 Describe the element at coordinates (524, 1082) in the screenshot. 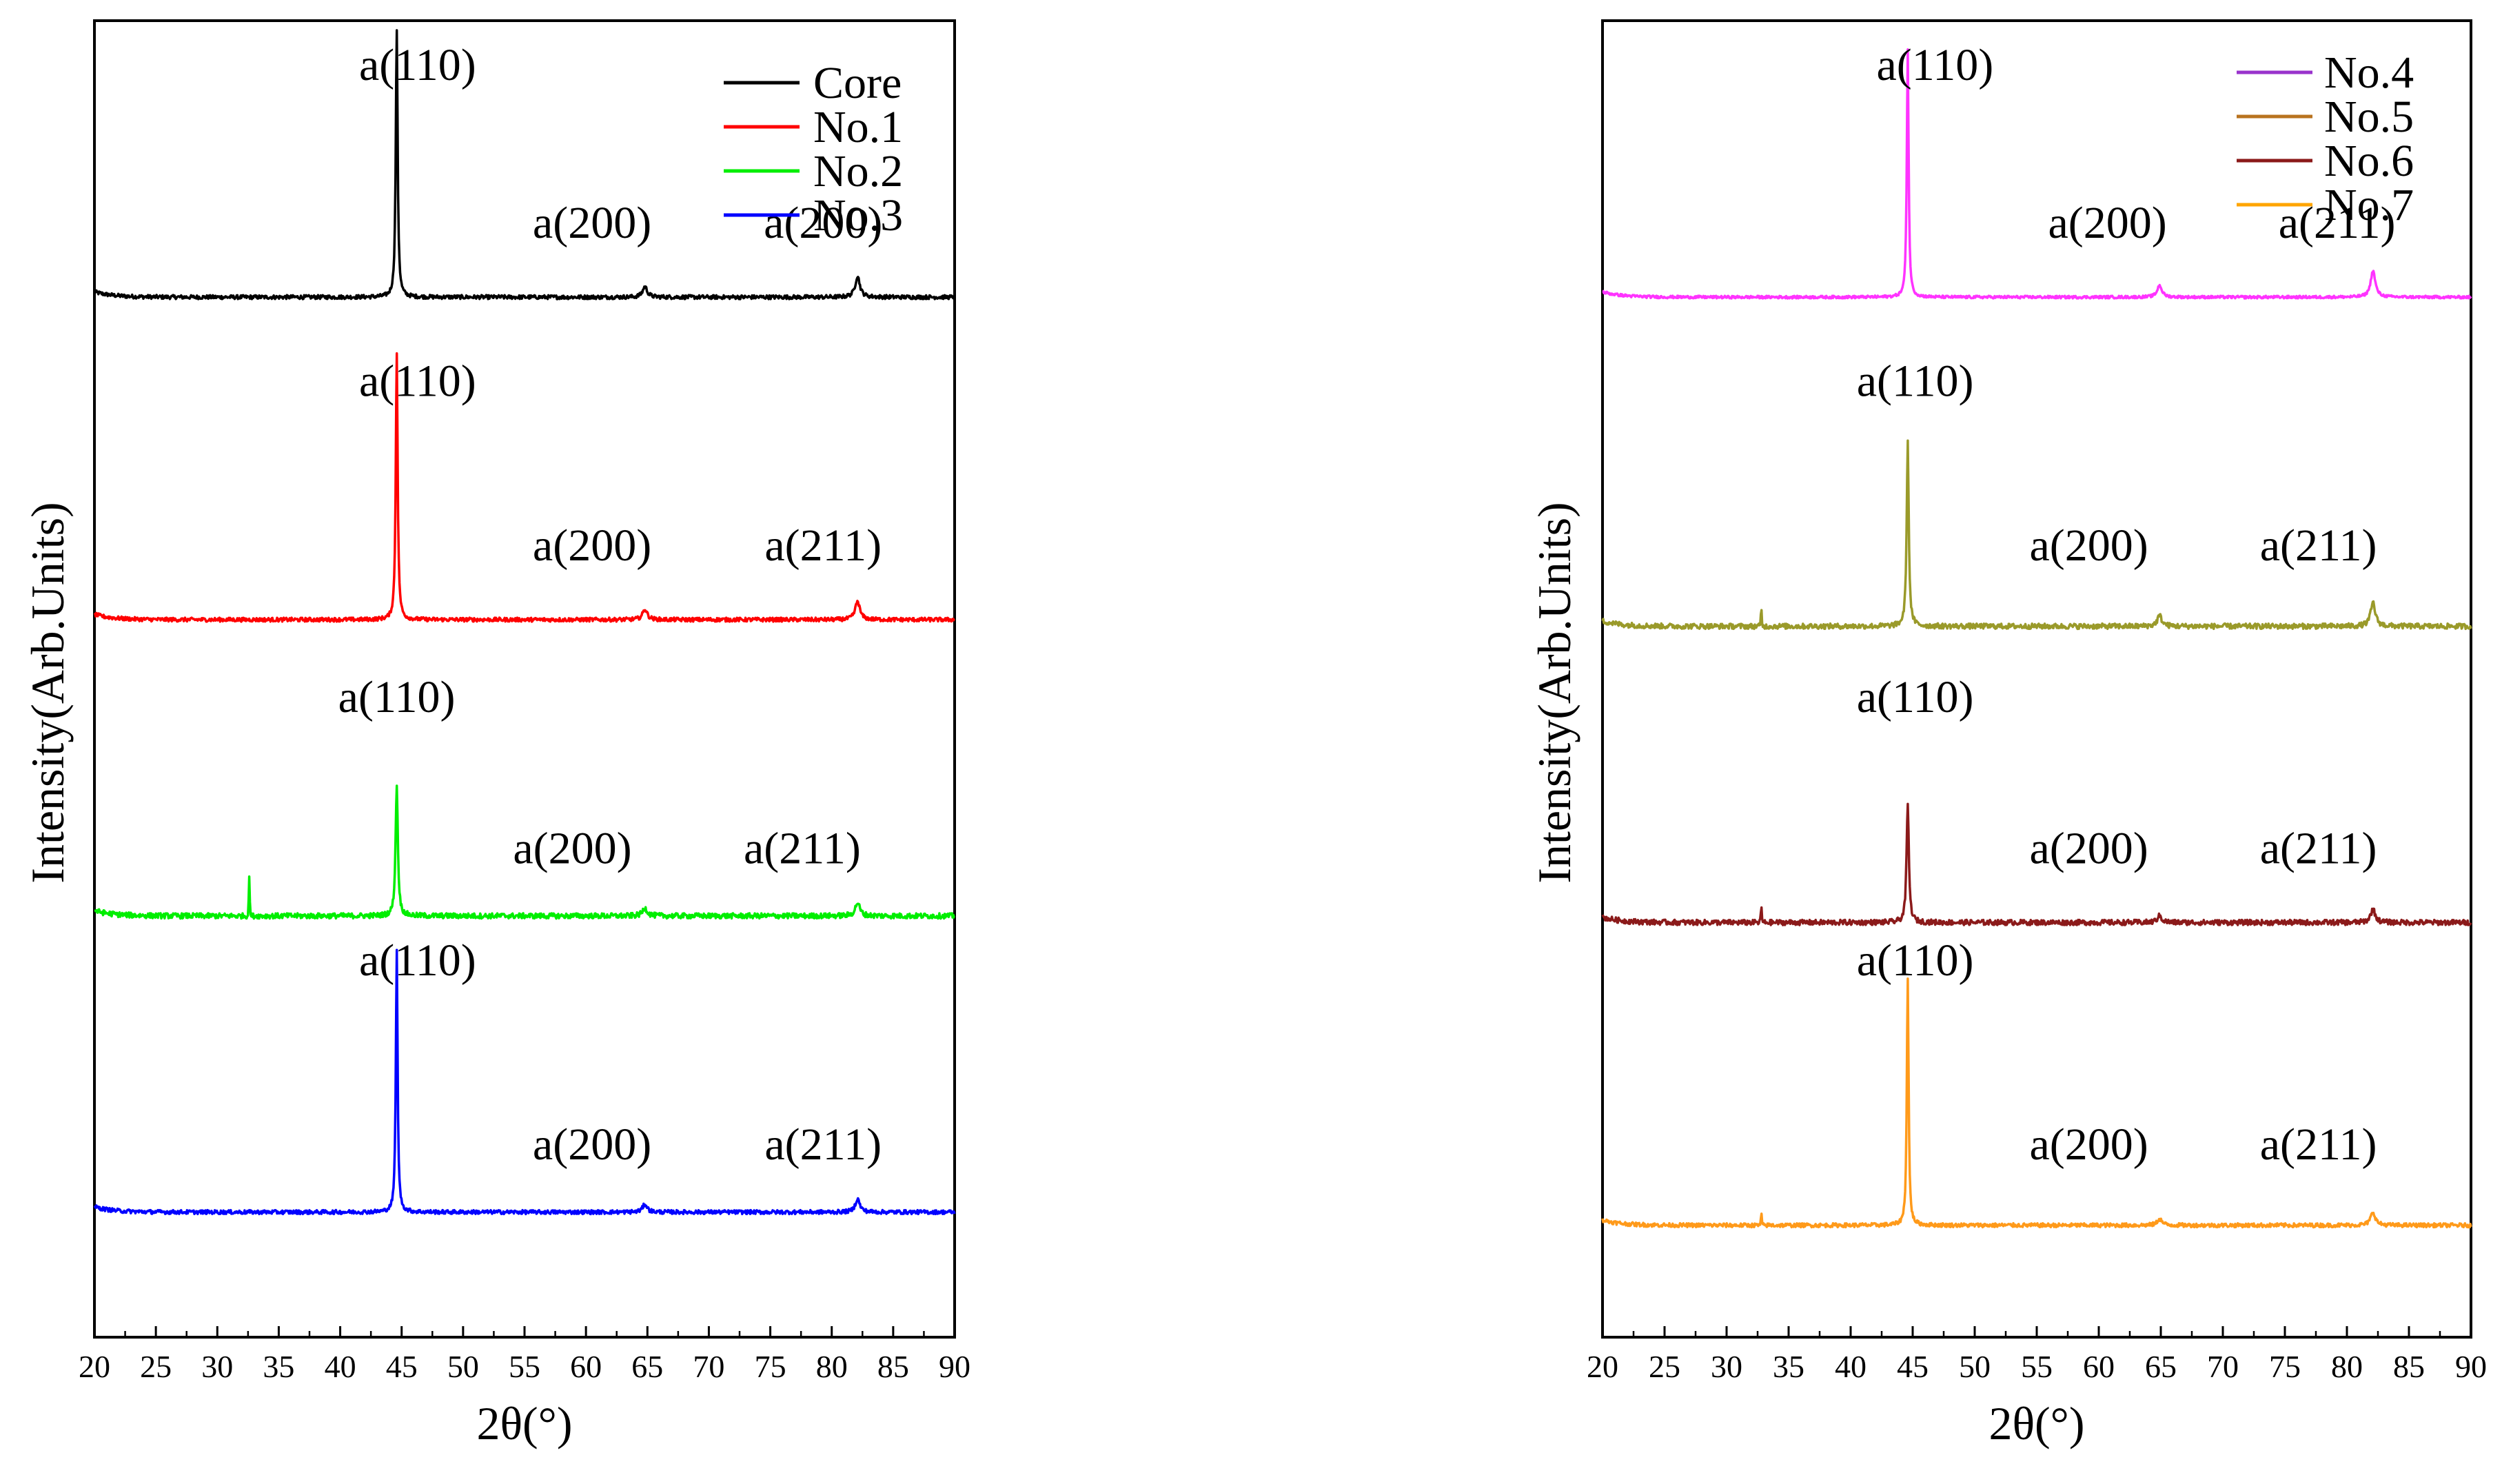

I see `series-line-no3` at that location.